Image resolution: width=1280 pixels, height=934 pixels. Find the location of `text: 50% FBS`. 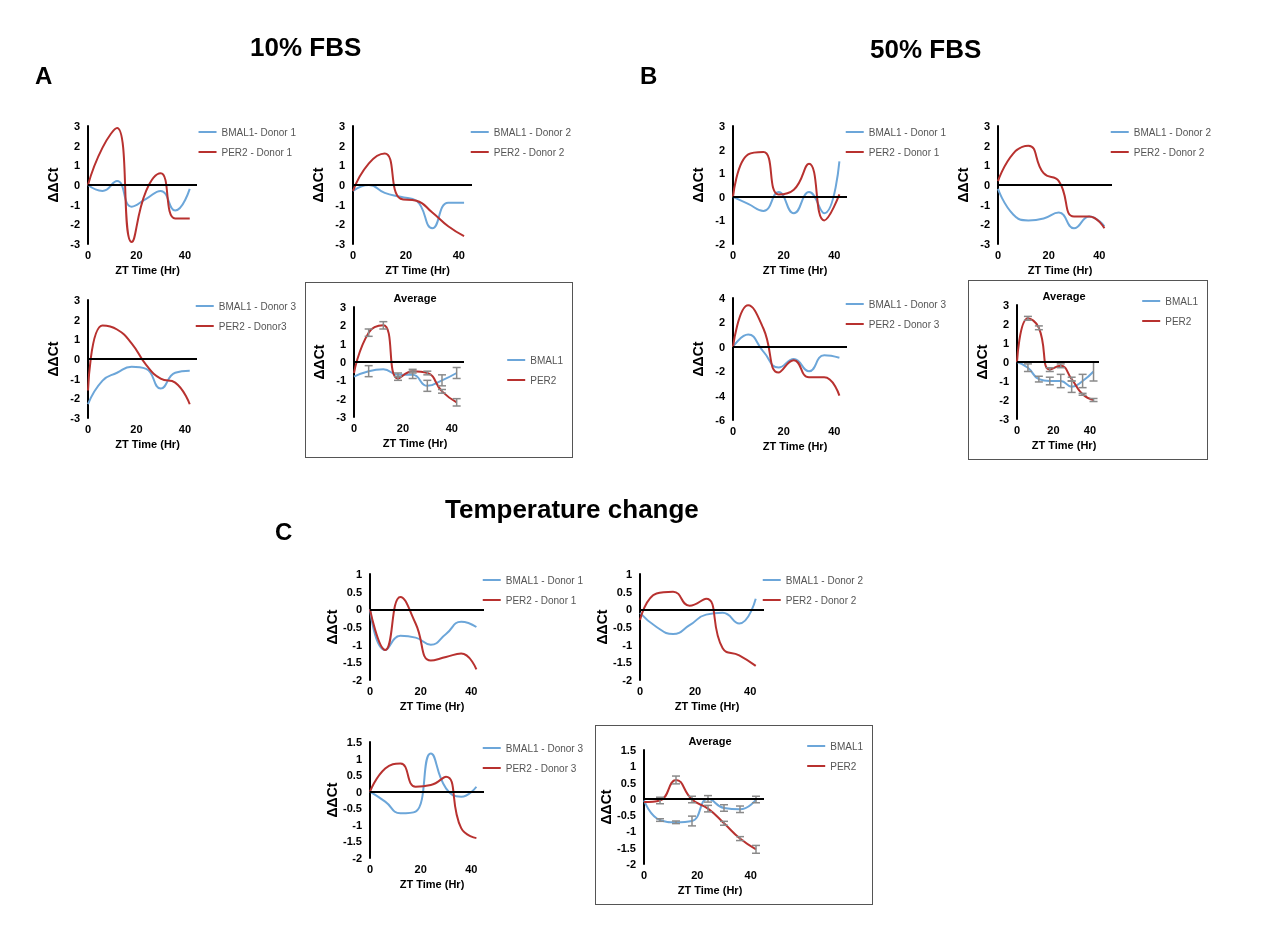

text: 50% FBS is located at coordinates (926, 49).